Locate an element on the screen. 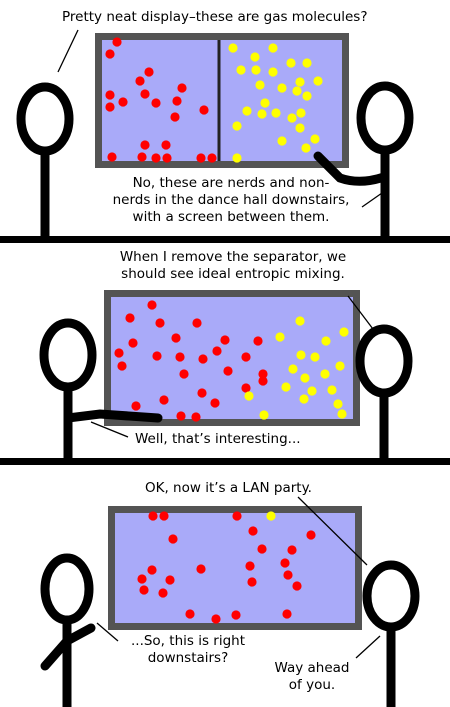 This screenshot has height=707, width=450. caption-separator-line1: When I remove the separator, we is located at coordinates (233, 257).